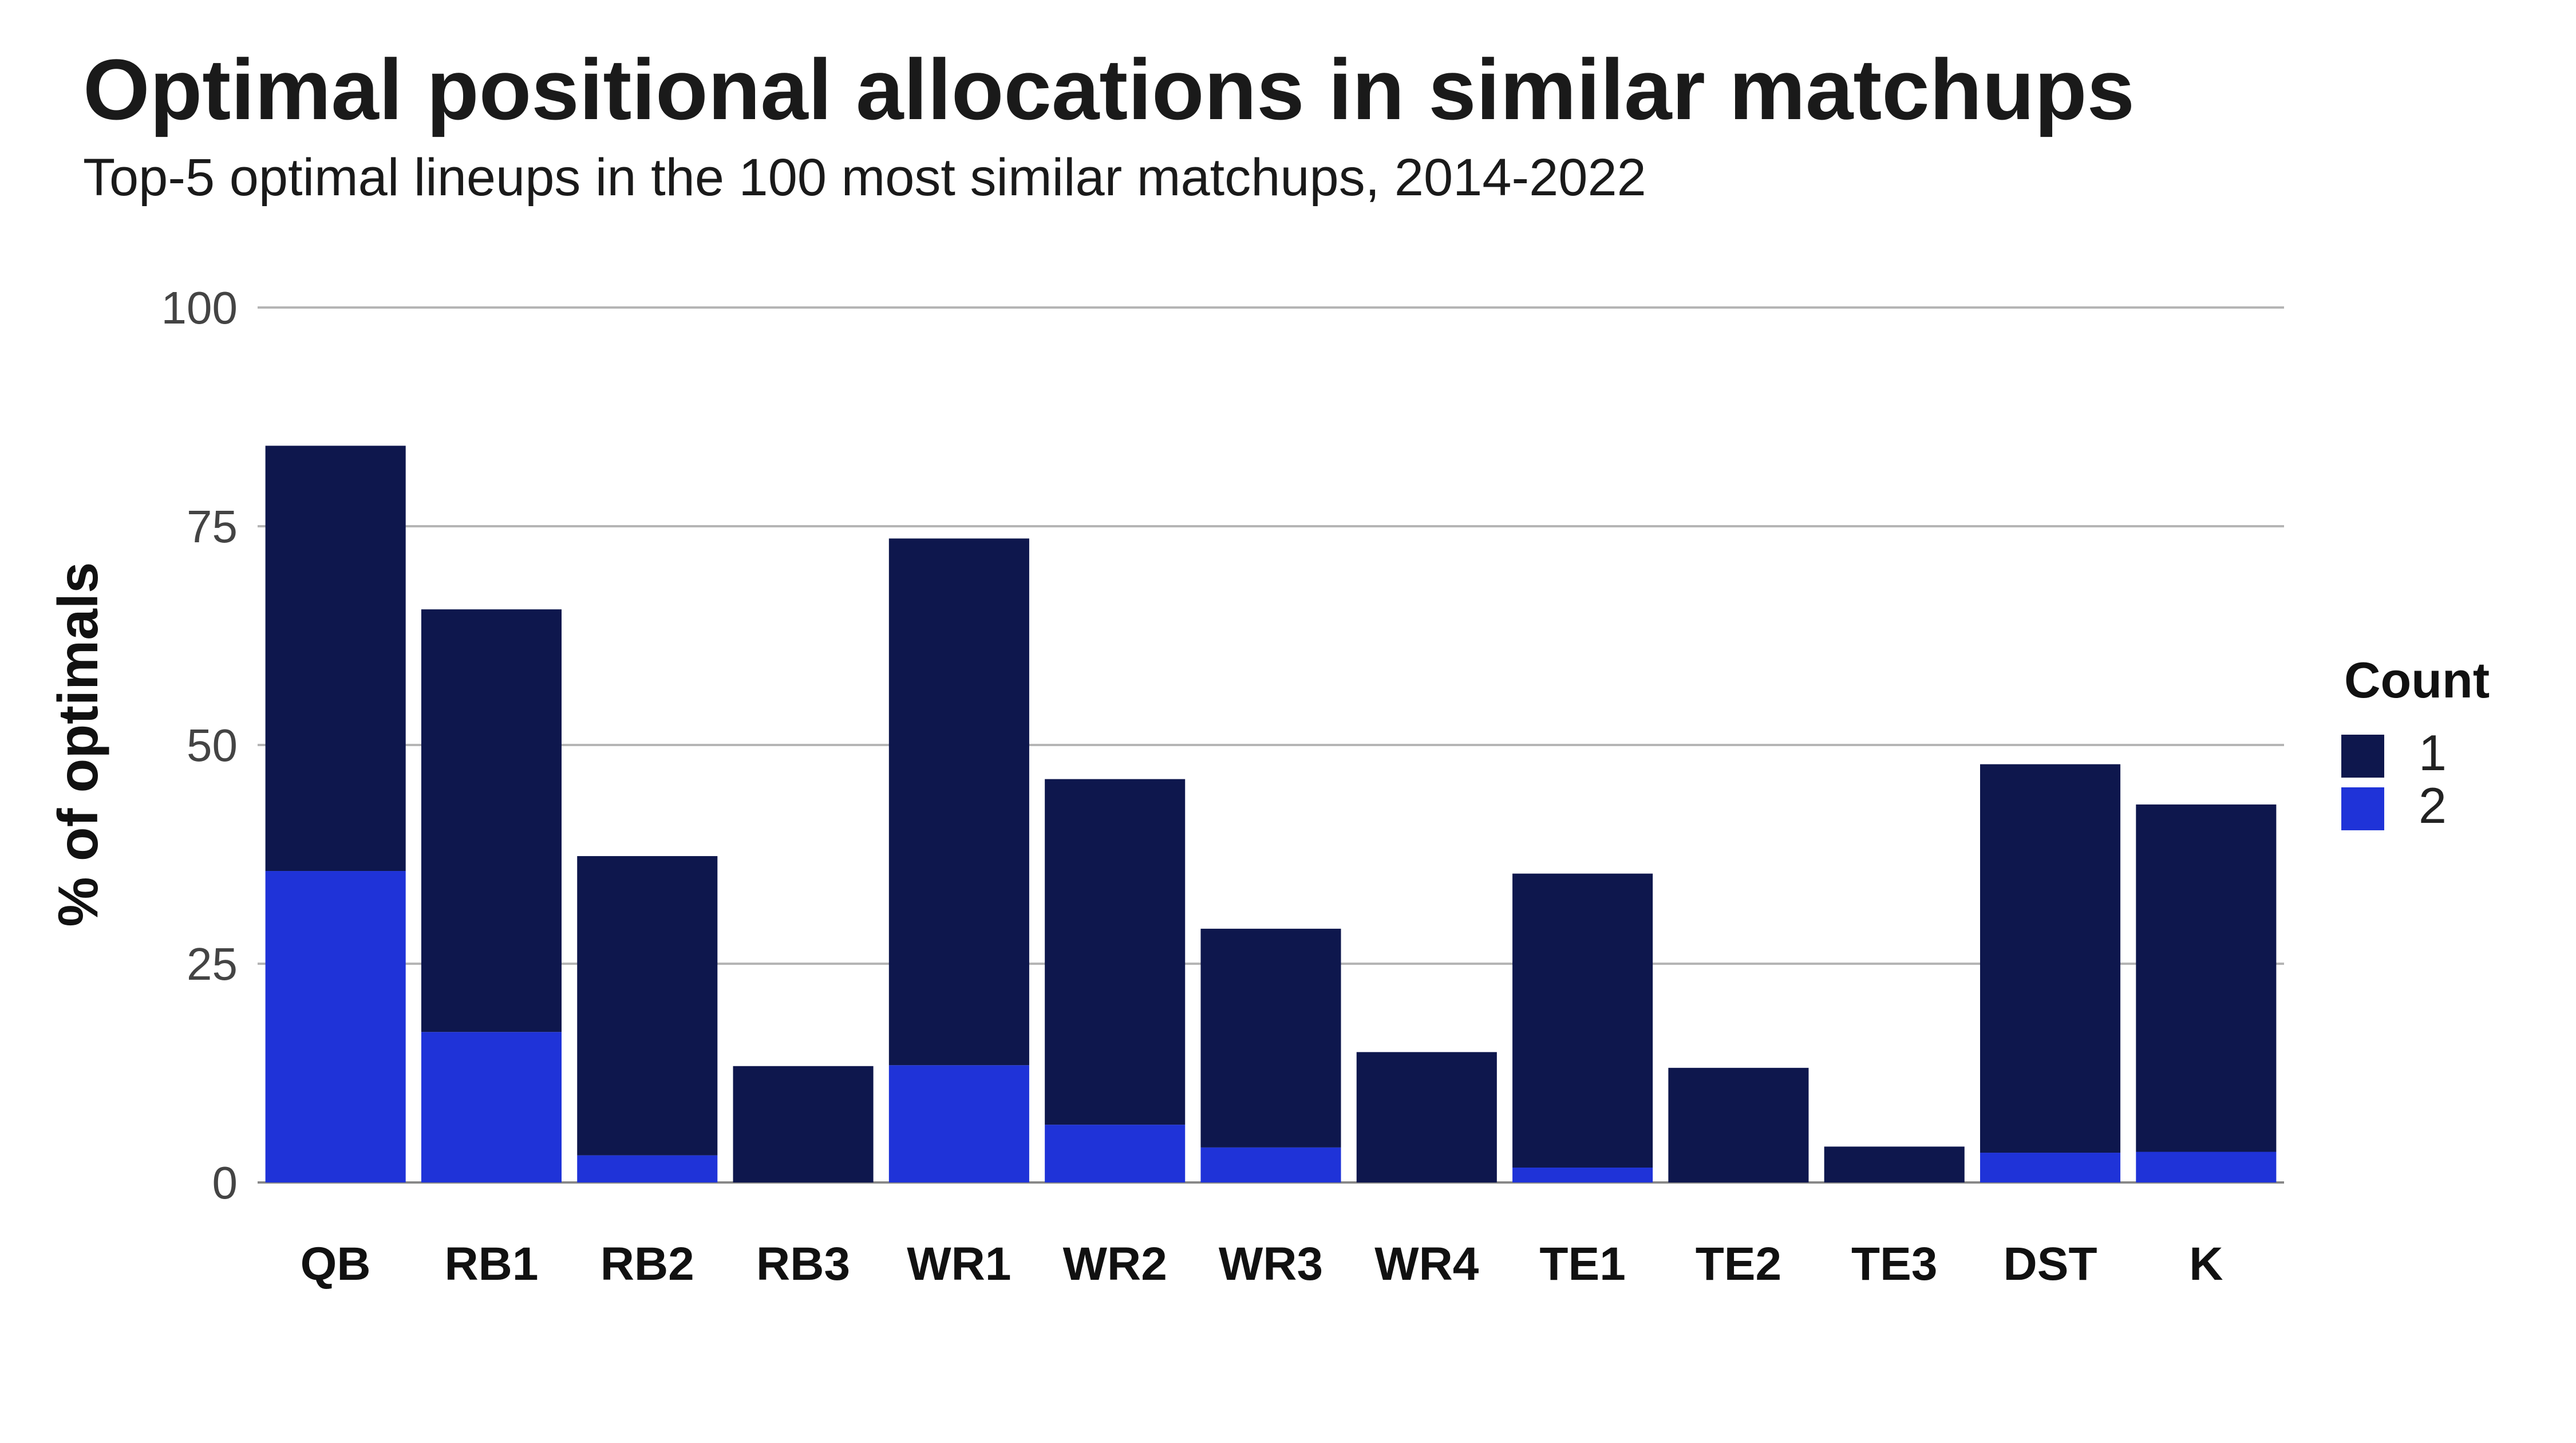  What do you see at coordinates (2206, 1264) in the screenshot?
I see `x-tick-label: K` at bounding box center [2206, 1264].